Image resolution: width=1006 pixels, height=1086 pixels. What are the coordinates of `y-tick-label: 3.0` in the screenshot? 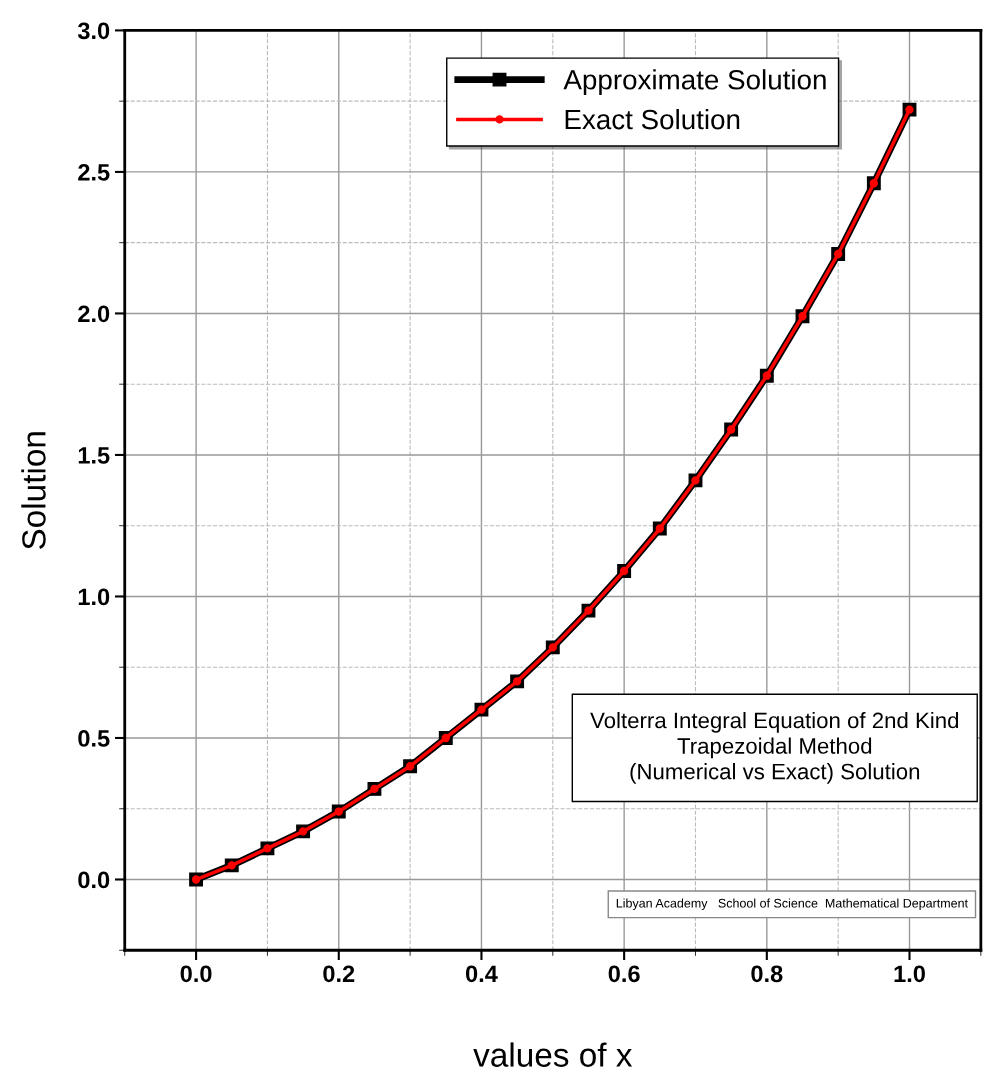 It's located at (93, 31).